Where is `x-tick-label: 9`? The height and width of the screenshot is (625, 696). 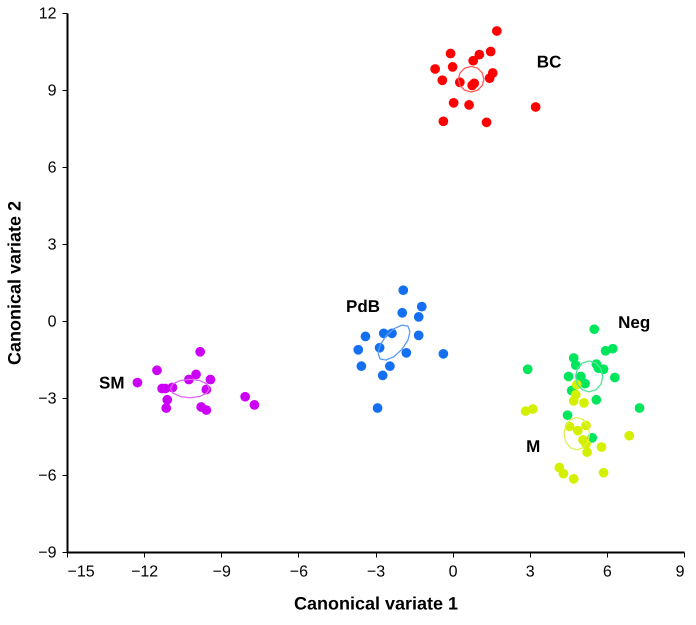
x-tick-label: 9 is located at coordinates (680, 572).